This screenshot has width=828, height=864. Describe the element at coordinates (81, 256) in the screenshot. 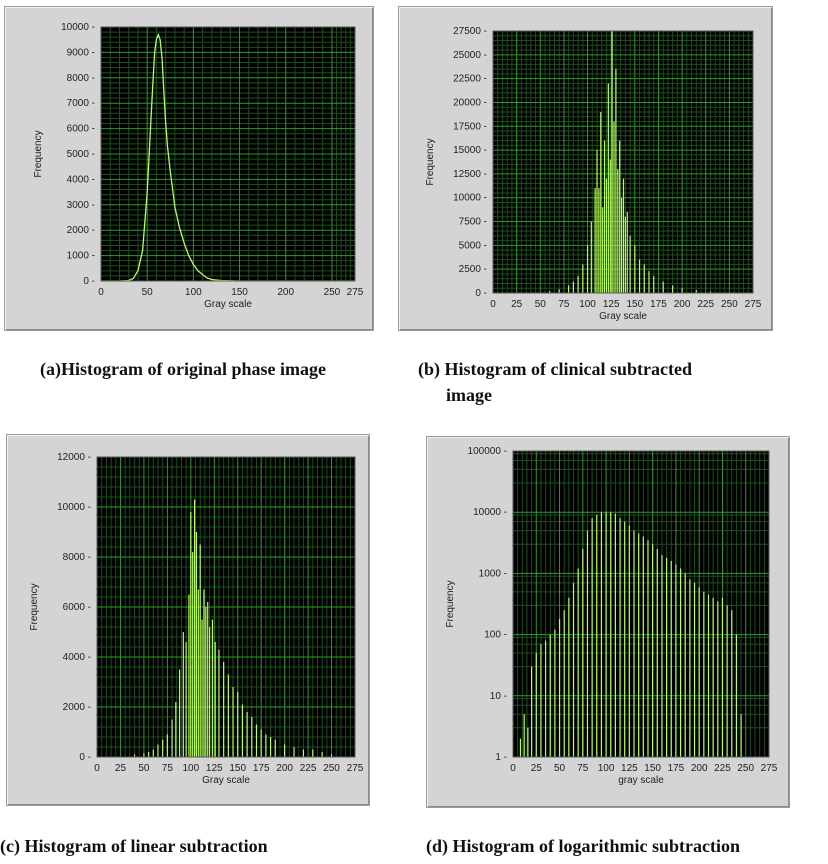

I see `y-tick-label: 1000 -` at that location.